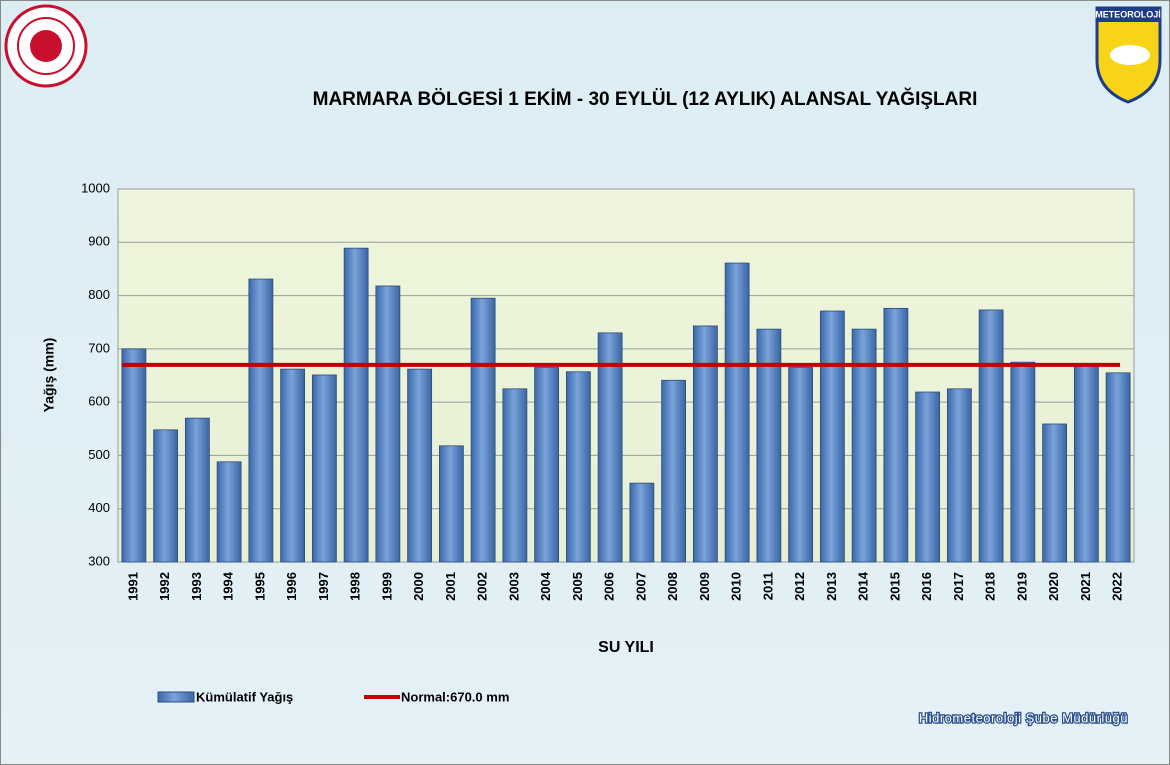 The image size is (1170, 765). Describe the element at coordinates (386, 586) in the screenshot. I see `x-tick-label: 1999` at that location.